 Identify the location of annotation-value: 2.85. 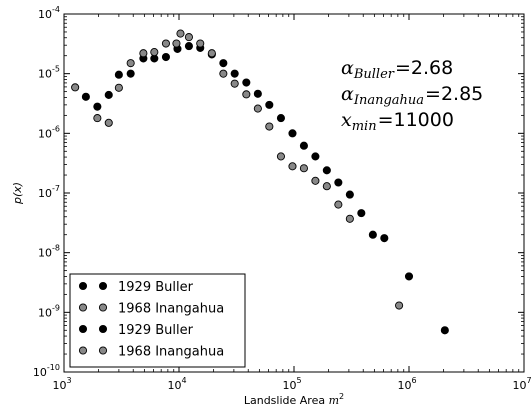
(462, 94).